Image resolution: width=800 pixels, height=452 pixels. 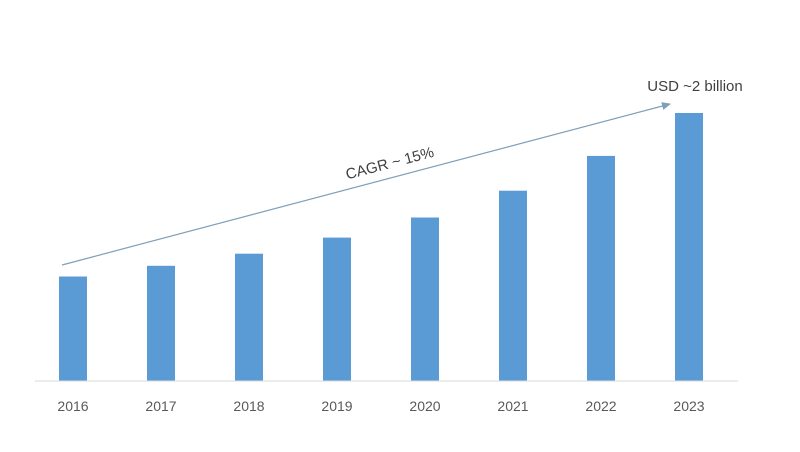 I want to click on x-tick-2022: 2022, so click(x=600, y=406).